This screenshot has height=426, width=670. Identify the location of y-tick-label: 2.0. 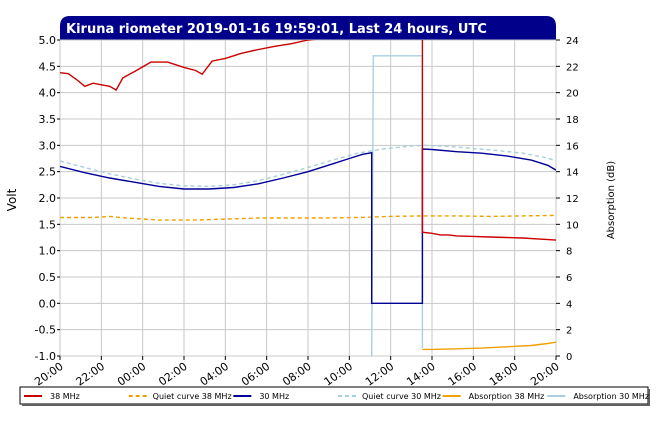
(48, 198).